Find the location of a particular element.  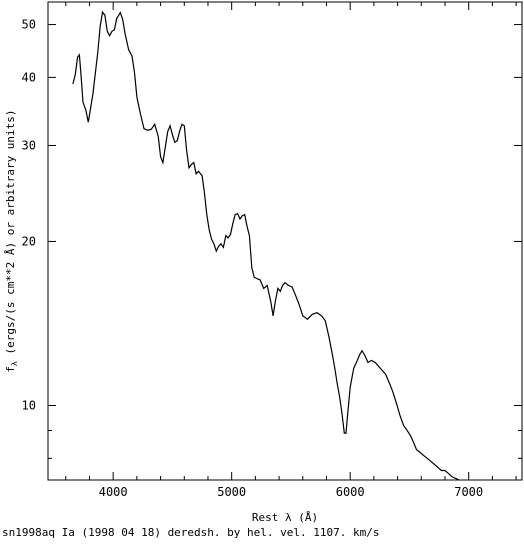

y-tick-label: 20 is located at coordinates (29, 241).